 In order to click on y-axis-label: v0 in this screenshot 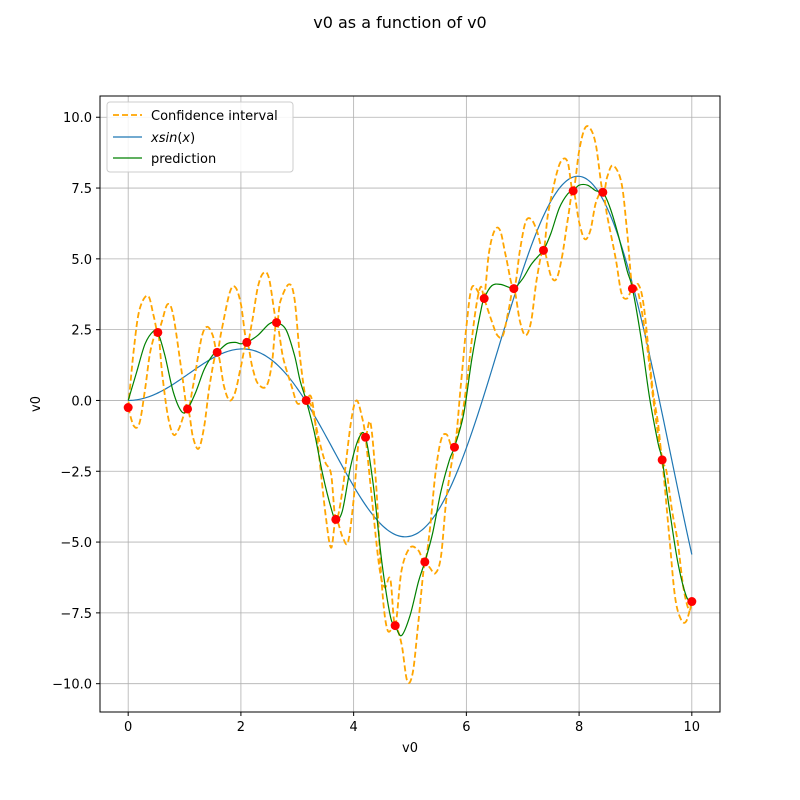, I will do `click(36, 404)`.